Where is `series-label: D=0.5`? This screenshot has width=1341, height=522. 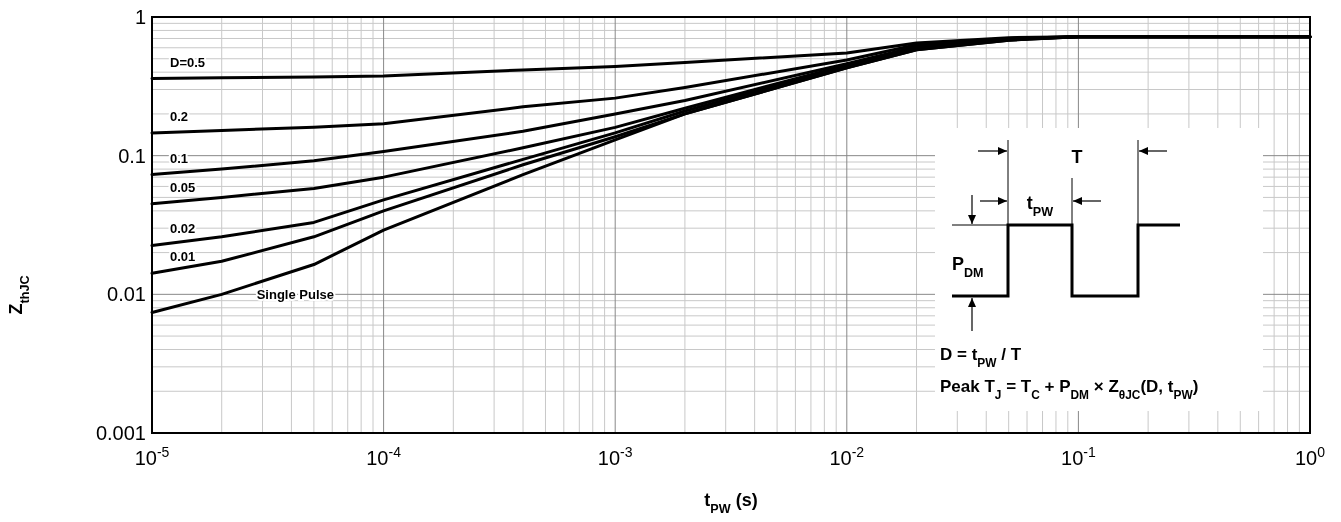 series-label: D=0.5 is located at coordinates (188, 62).